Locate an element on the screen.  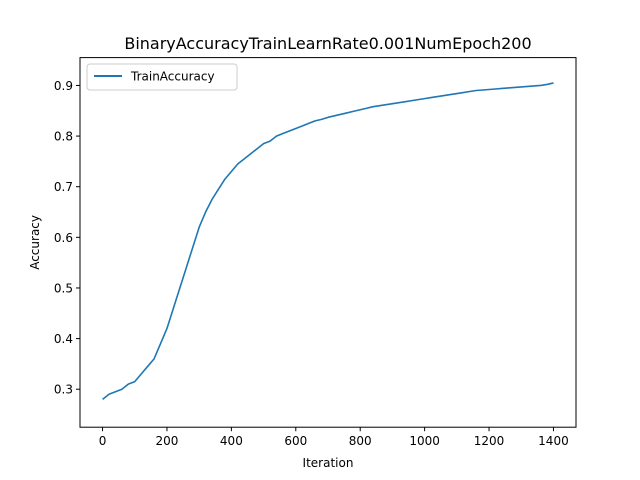
legend-box is located at coordinates (162, 77).